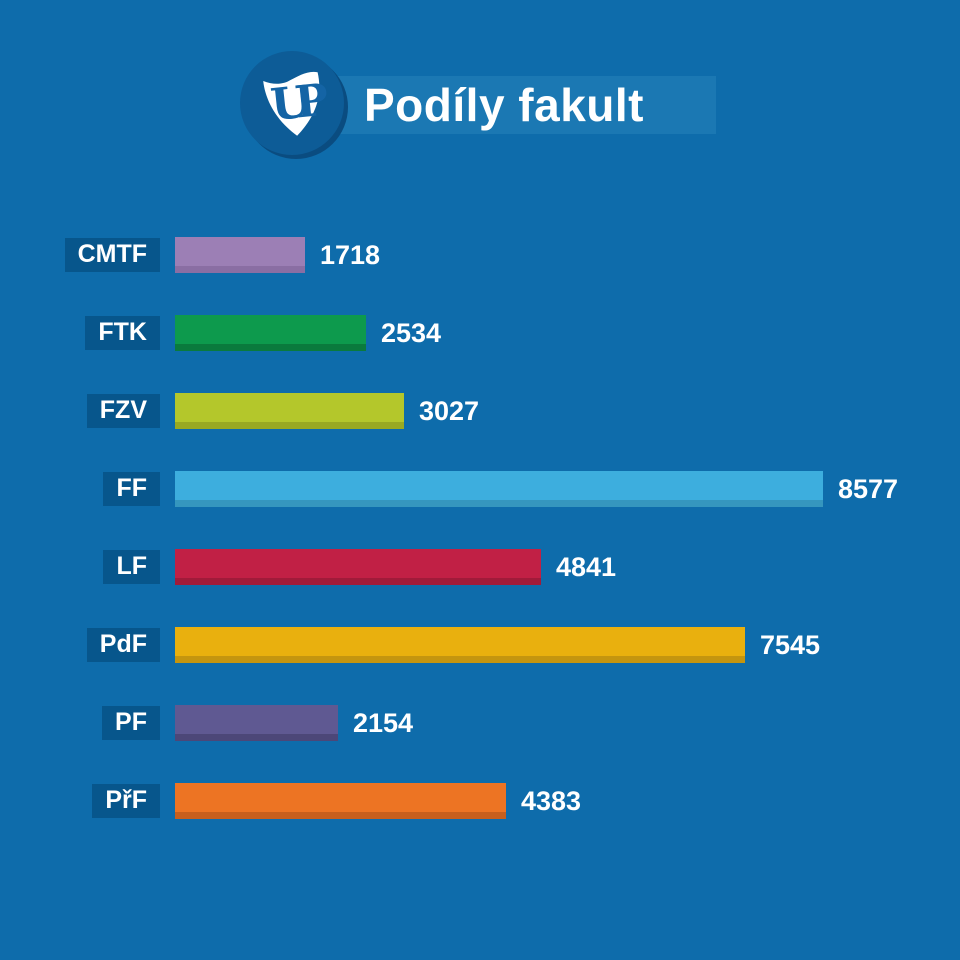 The height and width of the screenshot is (960, 960). I want to click on page-title: Podíly fakult, so click(504, 105).